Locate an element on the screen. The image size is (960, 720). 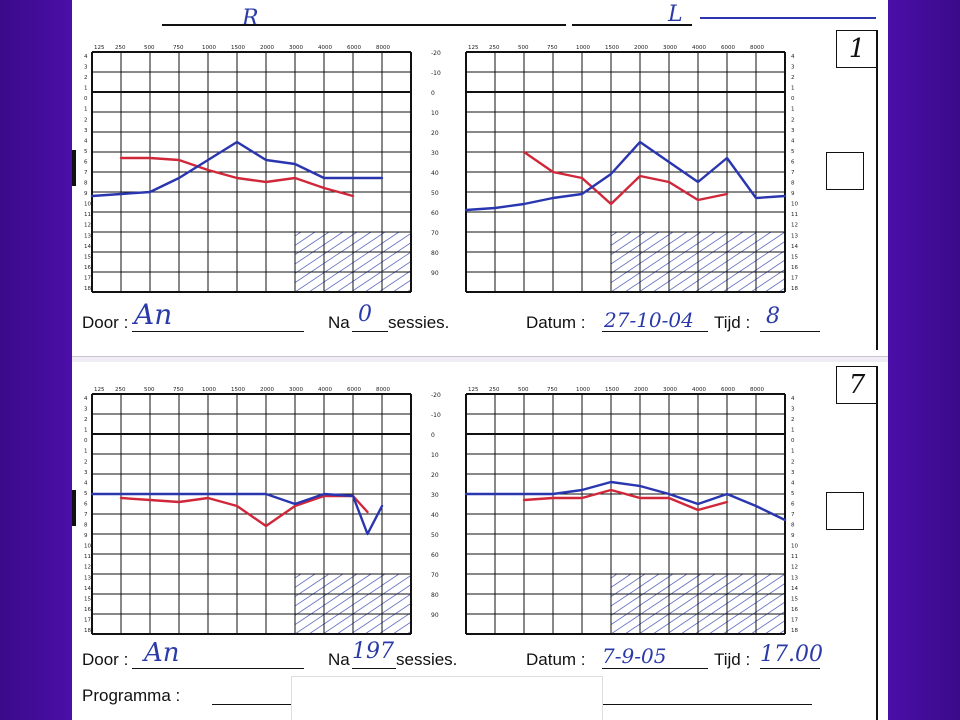
left-margin-tab is located at coordinates (74, 168).